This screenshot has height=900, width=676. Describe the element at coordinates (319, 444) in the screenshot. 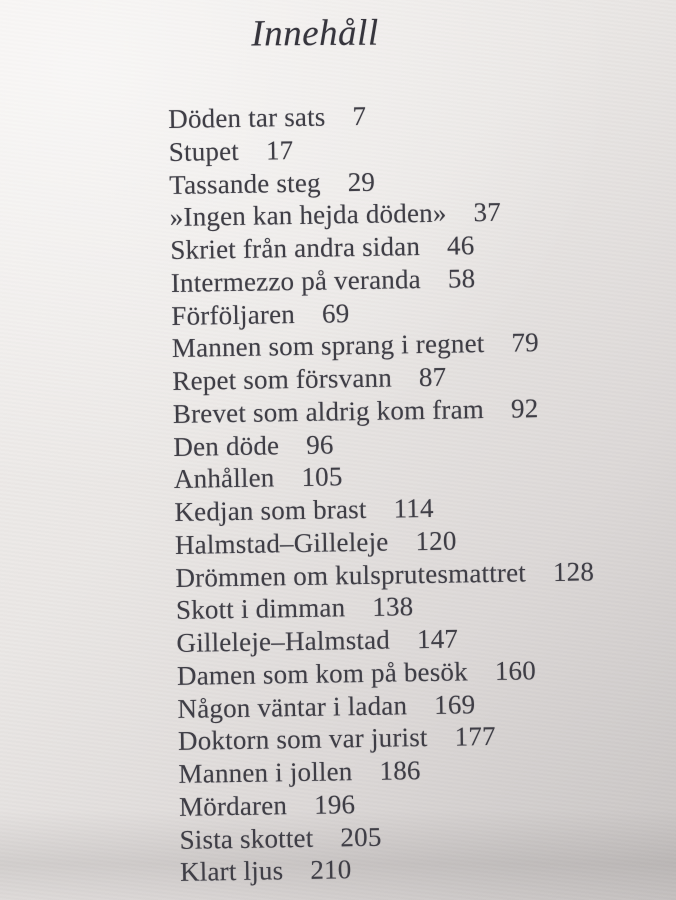

I see `page-number: 96` at that location.